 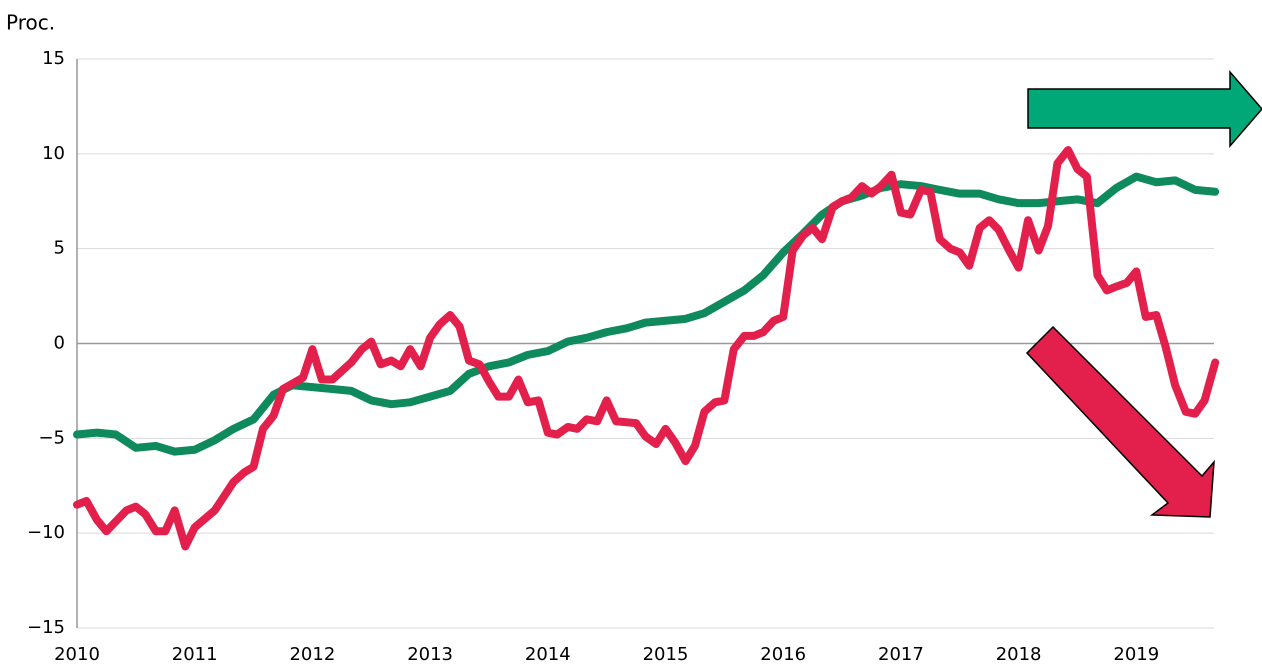 What do you see at coordinates (666, 654) in the screenshot?
I see `x-tick-label: 2015` at bounding box center [666, 654].